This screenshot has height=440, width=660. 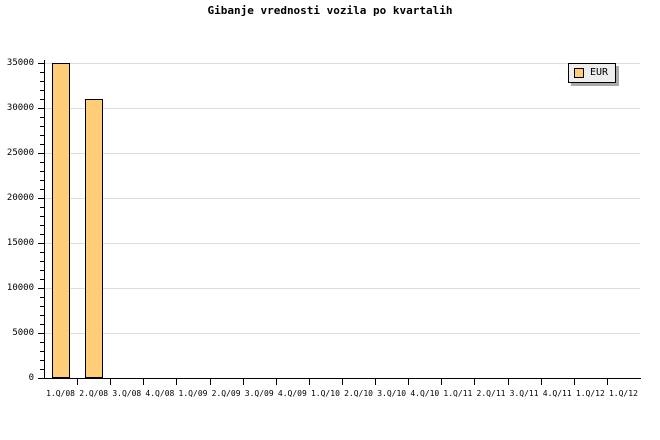 What do you see at coordinates (20, 288) in the screenshot?
I see `y-axis-tick-label: 10000` at bounding box center [20, 288].